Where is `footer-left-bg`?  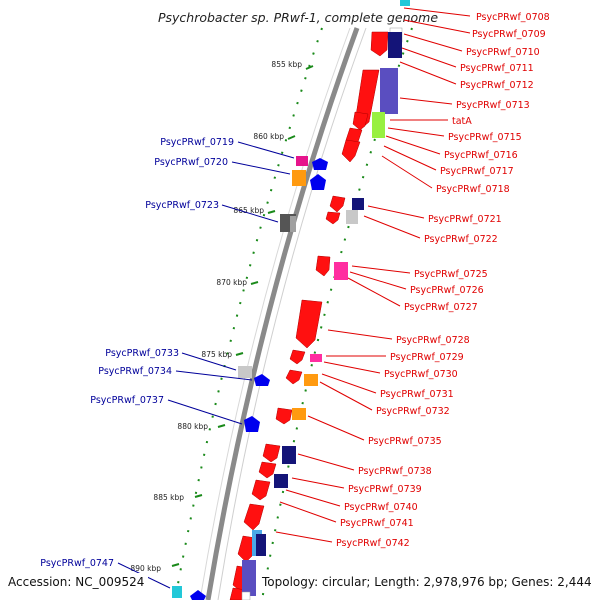 footer-left-bg is located at coordinates (76, 582).